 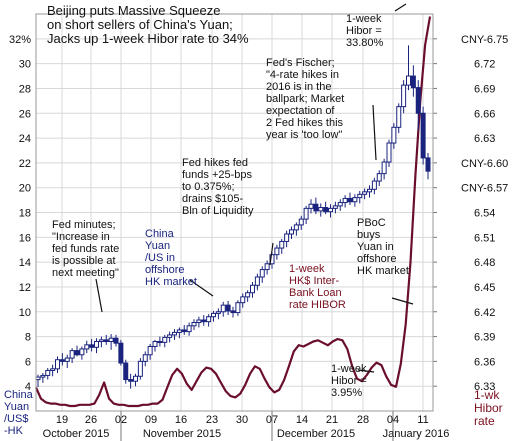 What do you see at coordinates (402, 301) in the screenshot?
I see `pointer-pboc` at bounding box center [402, 301].